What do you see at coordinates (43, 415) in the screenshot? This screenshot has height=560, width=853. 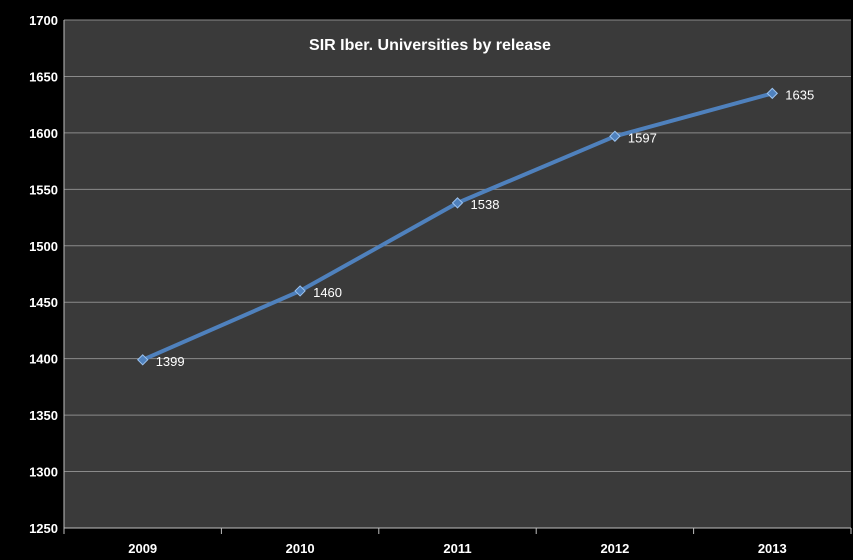 I see `y-tick-label: 1350` at bounding box center [43, 415].